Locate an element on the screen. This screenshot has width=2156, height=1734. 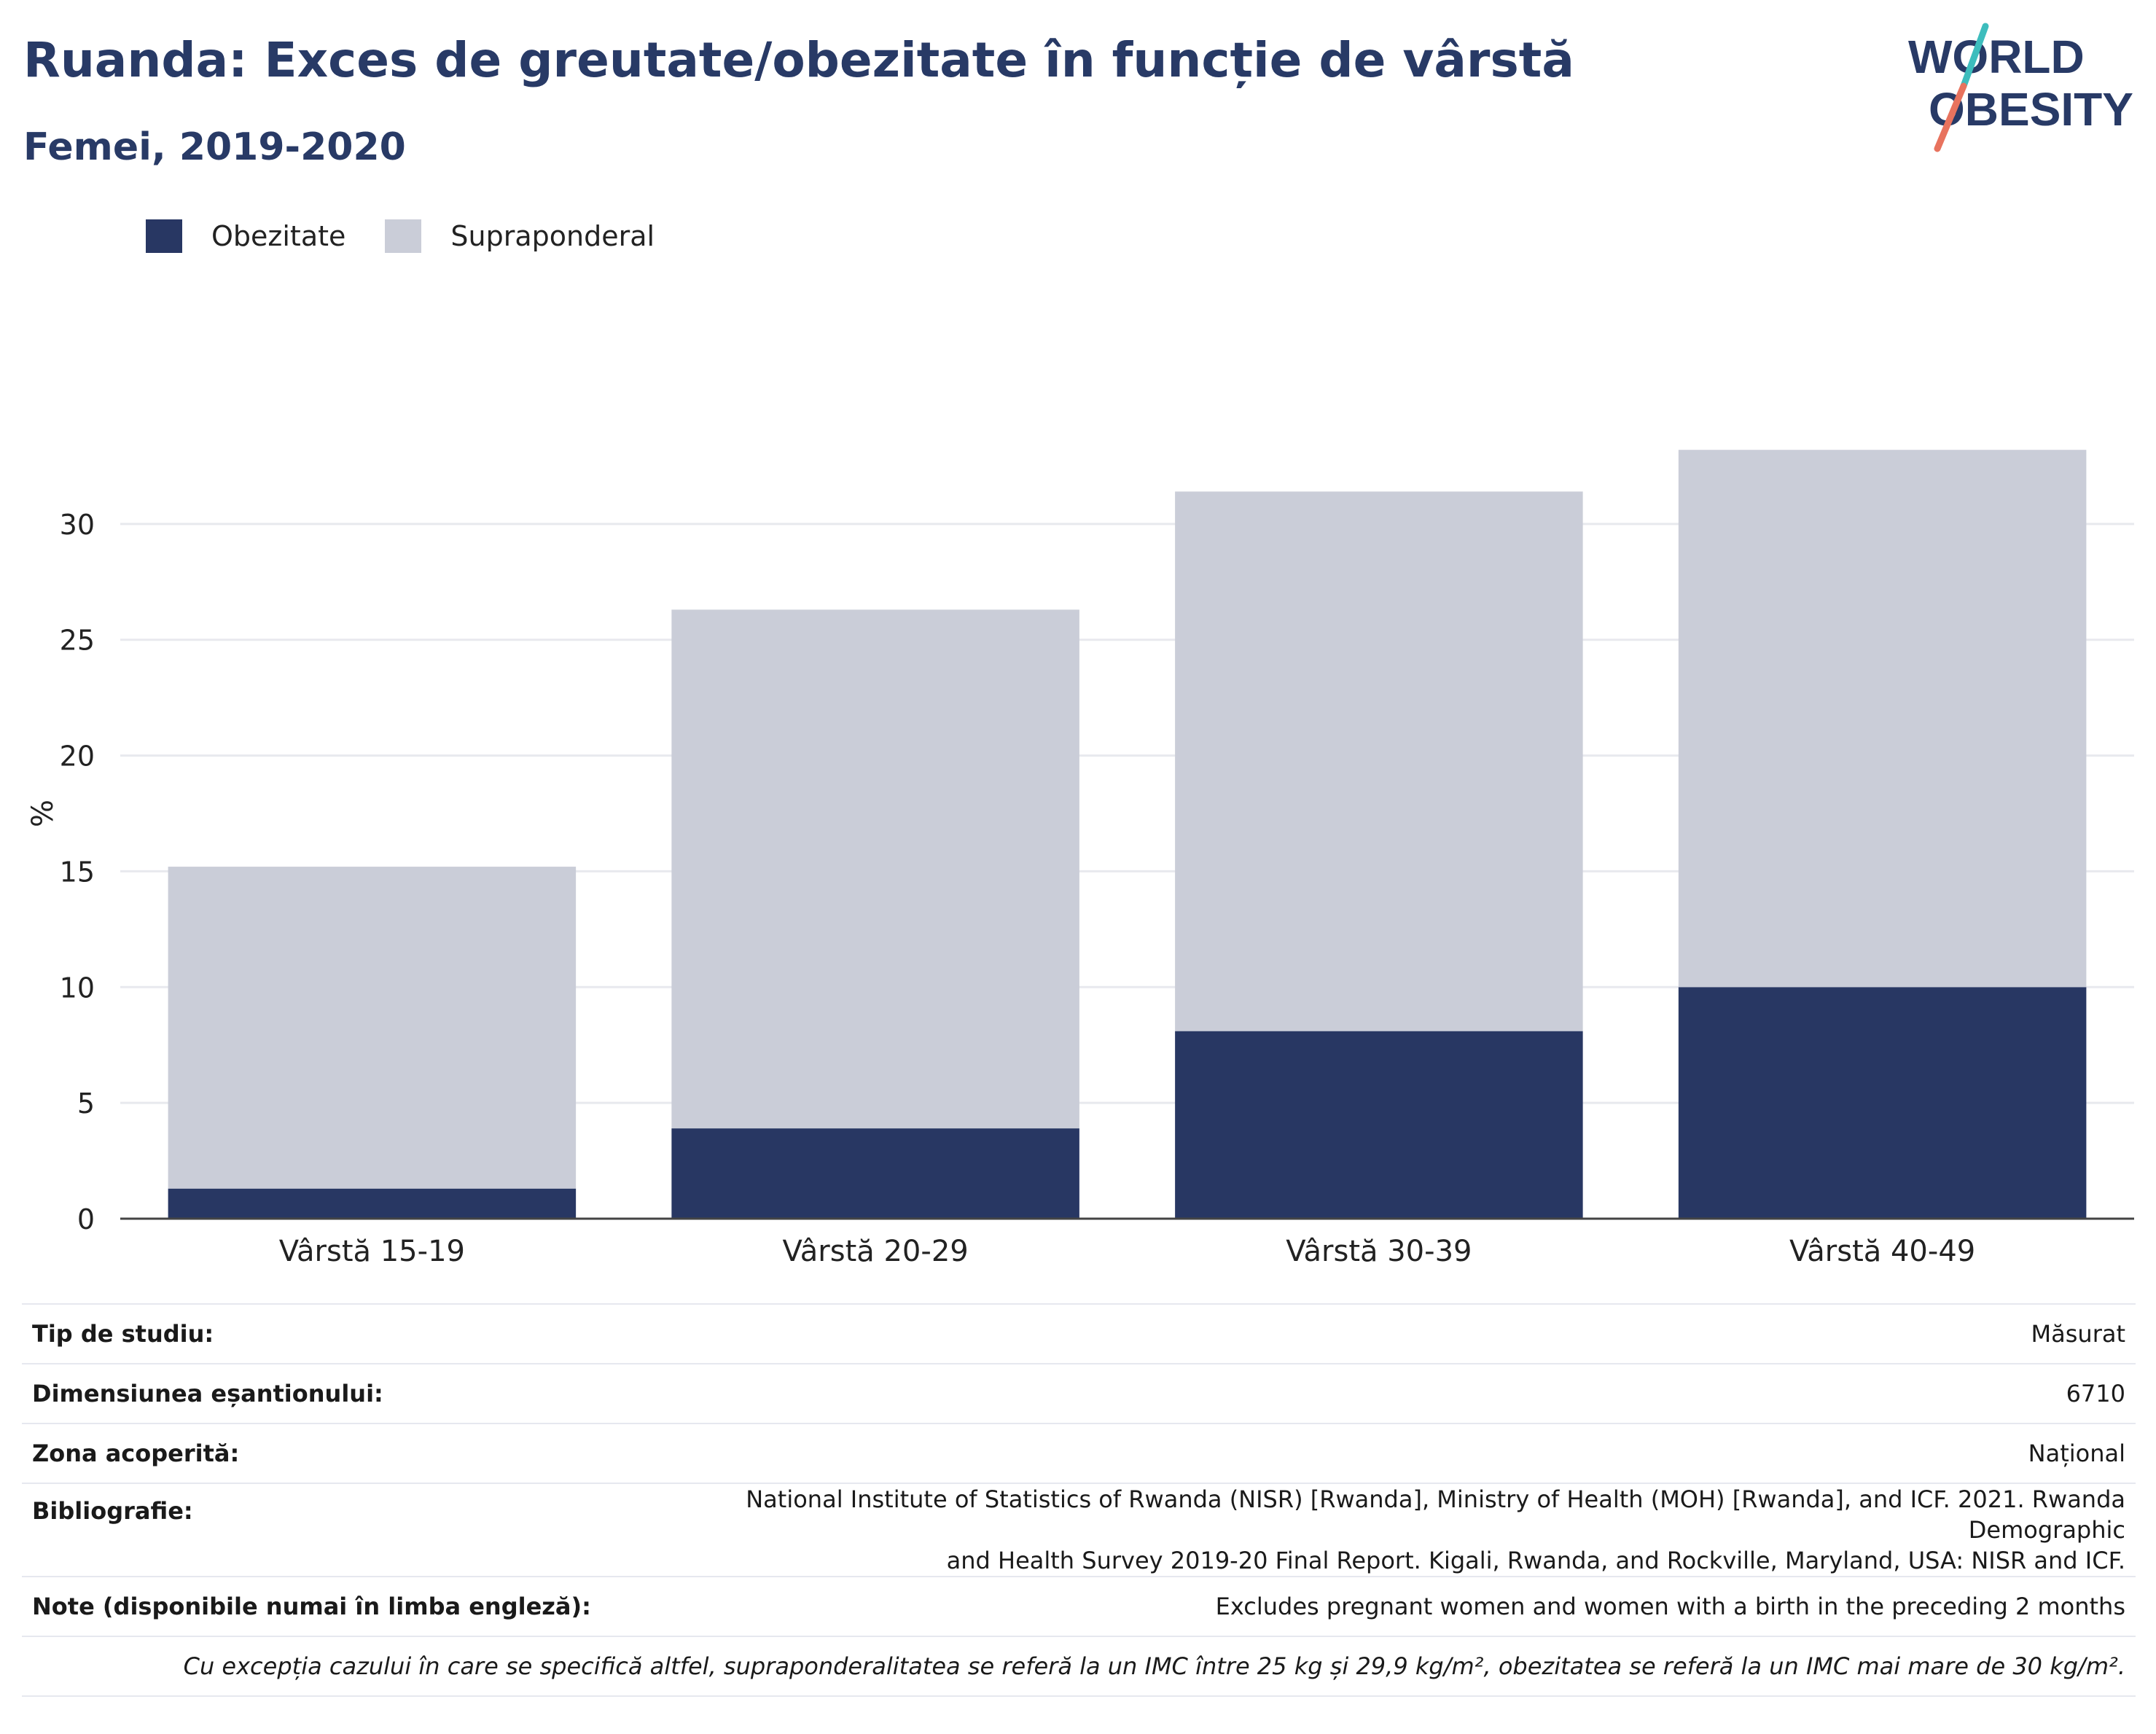
x-tick-label: Vârstă 20-29 is located at coordinates (876, 1251).